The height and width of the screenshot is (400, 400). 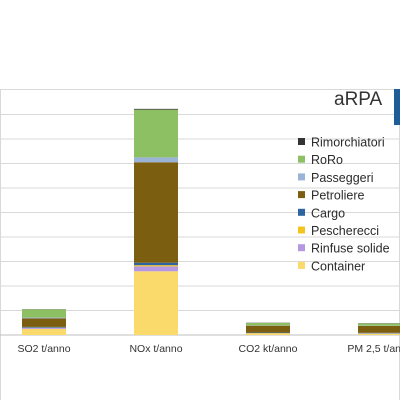 I want to click on legend-label: Passeggeri, so click(x=342, y=178).